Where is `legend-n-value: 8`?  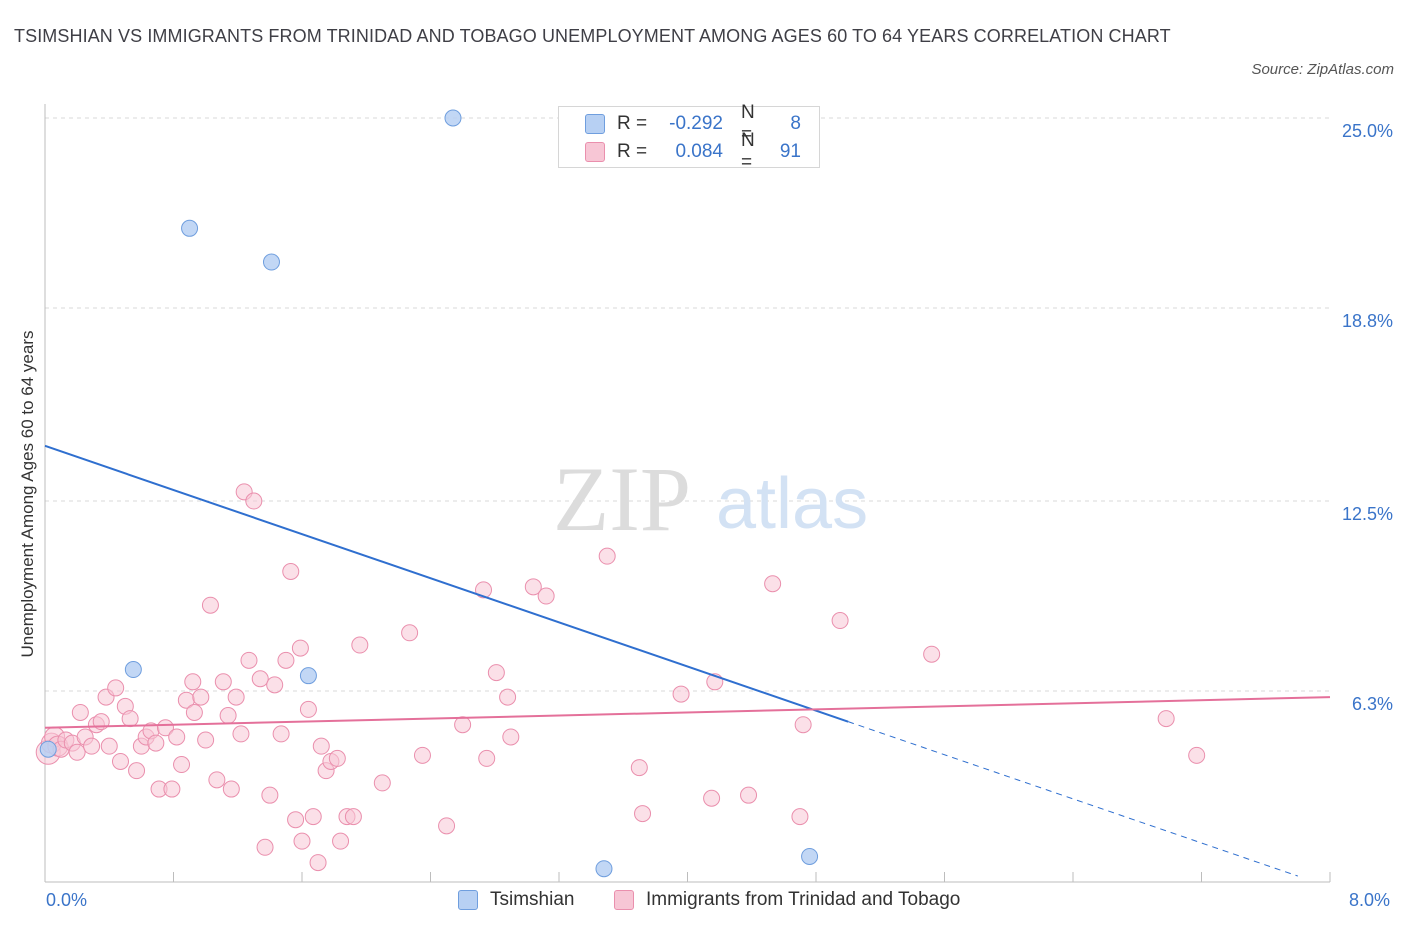 legend-n-value: 8 is located at coordinates (795, 123).